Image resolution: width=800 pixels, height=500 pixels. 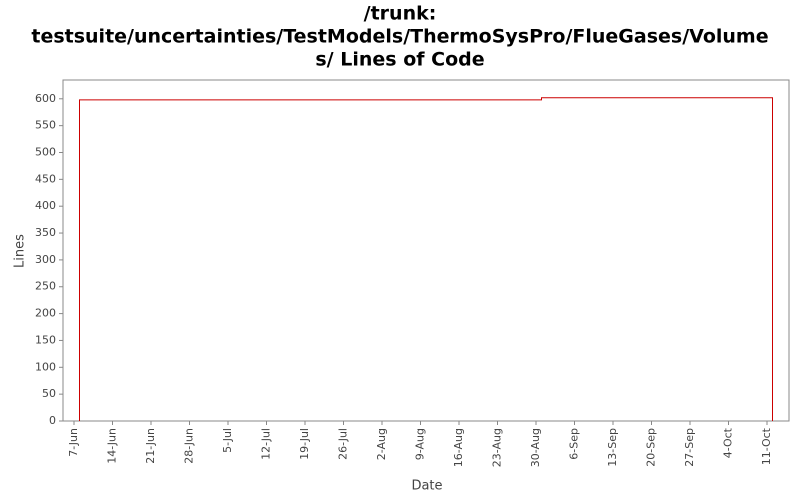 What do you see at coordinates (45, 339) in the screenshot?
I see `y-tick-label: 150` at bounding box center [45, 339].